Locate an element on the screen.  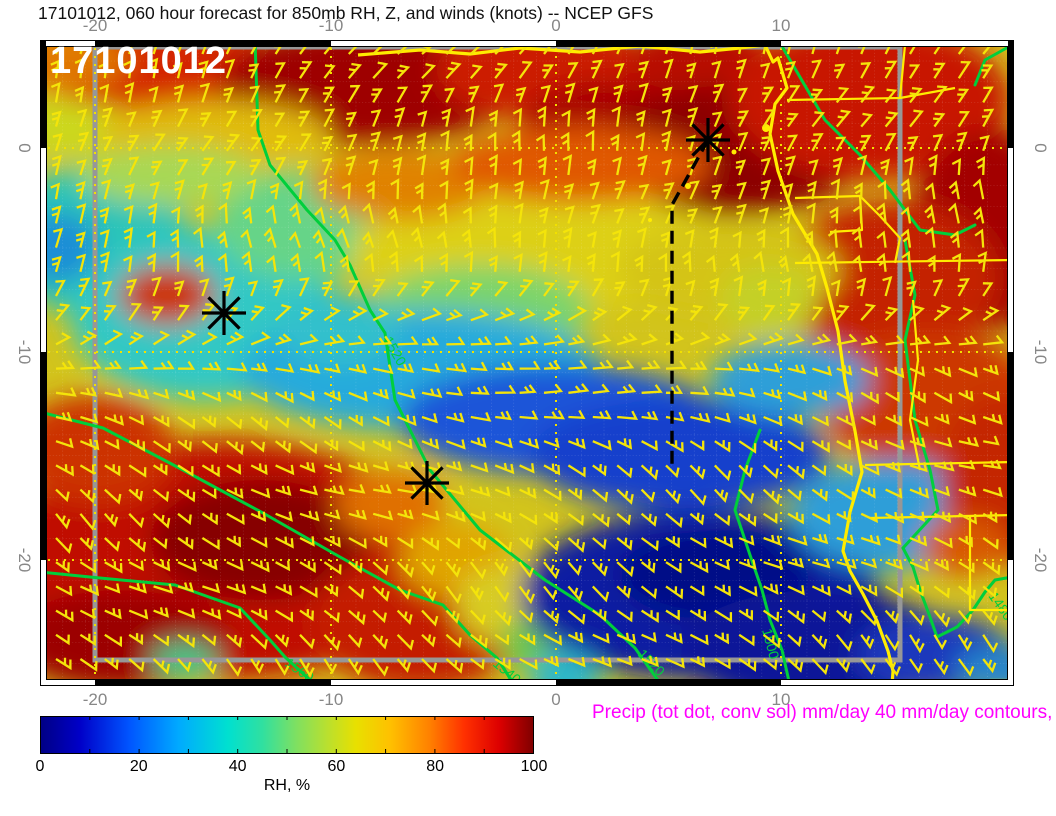
cbtick-label: 100 is located at coordinates (534, 766).